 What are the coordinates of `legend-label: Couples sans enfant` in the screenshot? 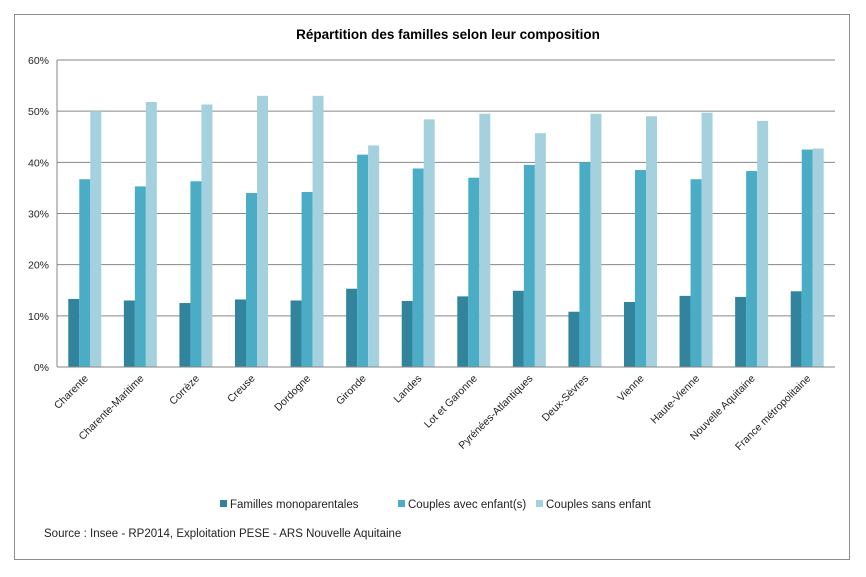 It's located at (599, 505).